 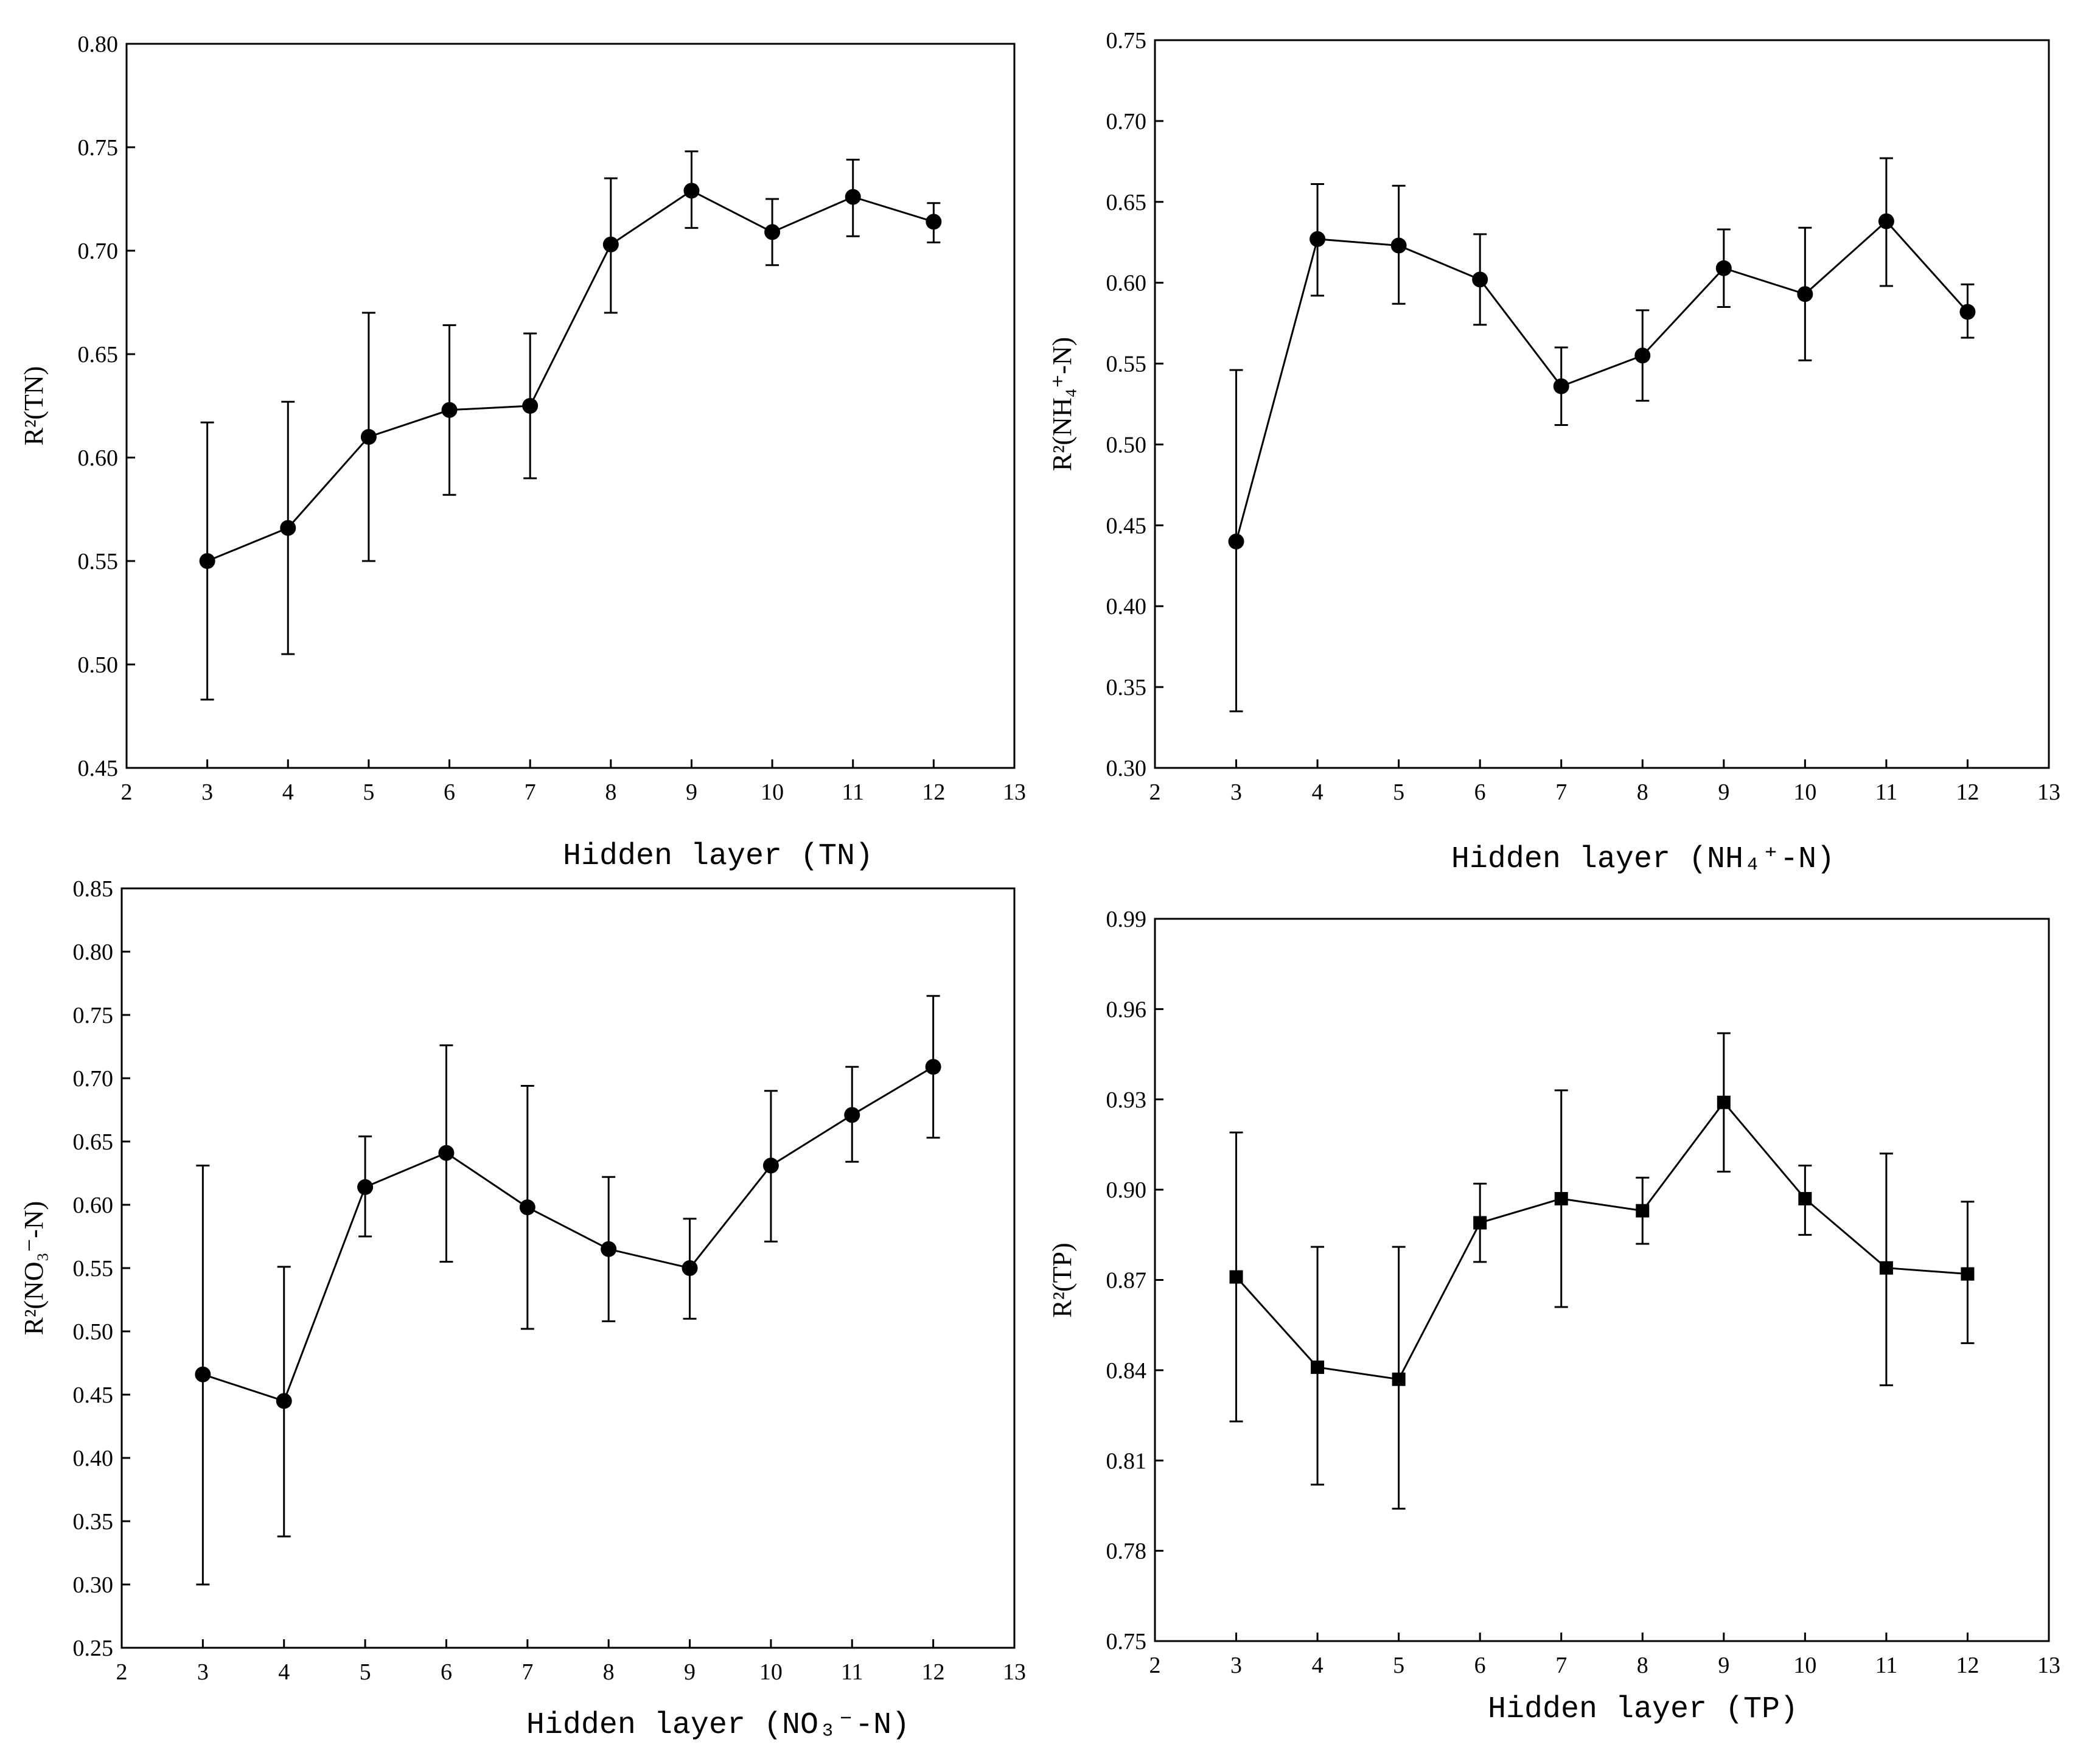 What do you see at coordinates (94, 1079) in the screenshot?
I see `y-tick-label-no3: 0.70` at bounding box center [94, 1079].